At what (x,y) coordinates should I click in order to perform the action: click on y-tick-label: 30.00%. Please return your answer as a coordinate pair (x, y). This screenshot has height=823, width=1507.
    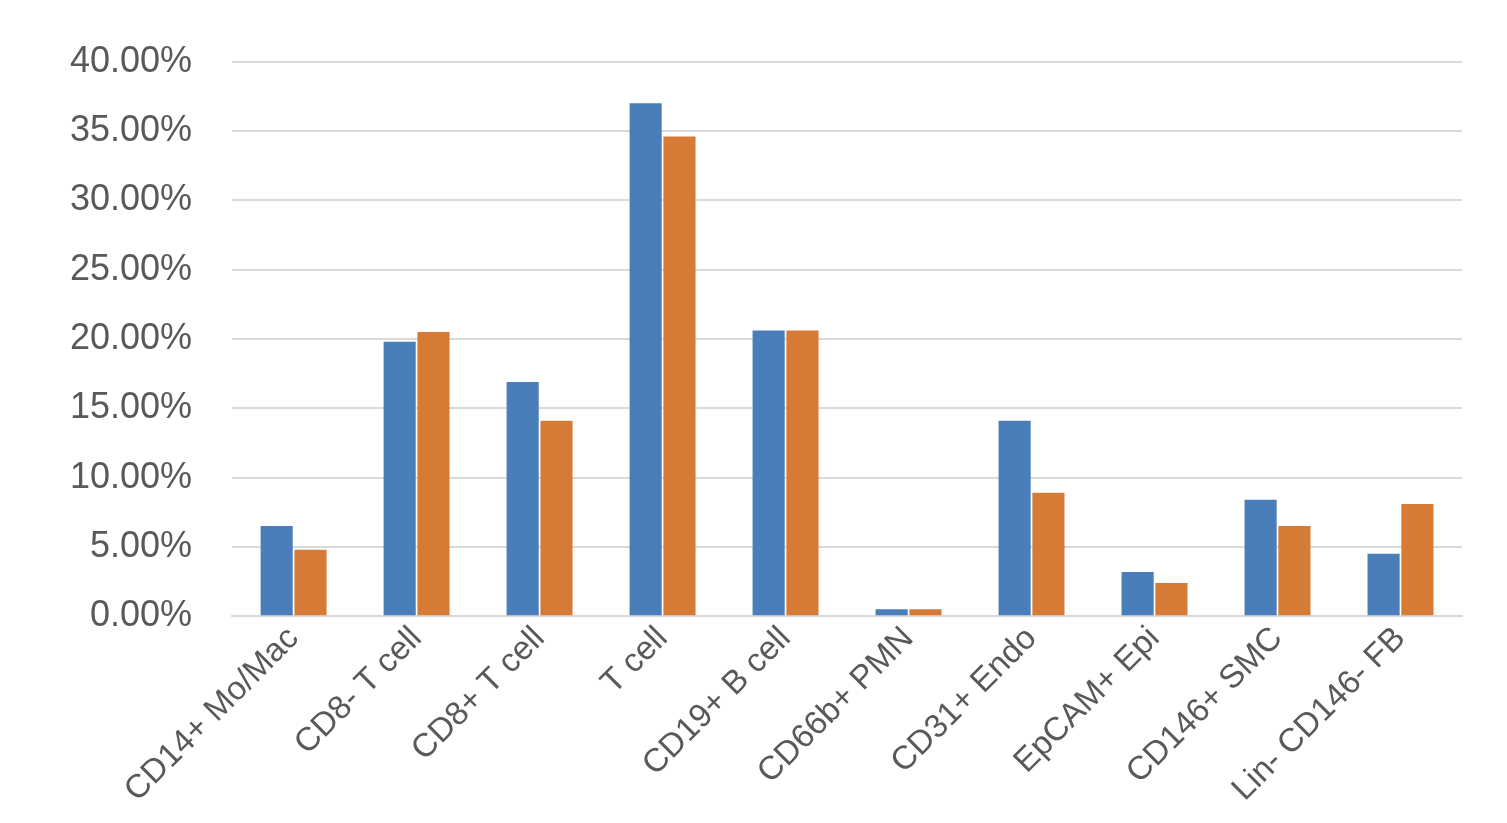
    Looking at the image, I should click on (131, 198).